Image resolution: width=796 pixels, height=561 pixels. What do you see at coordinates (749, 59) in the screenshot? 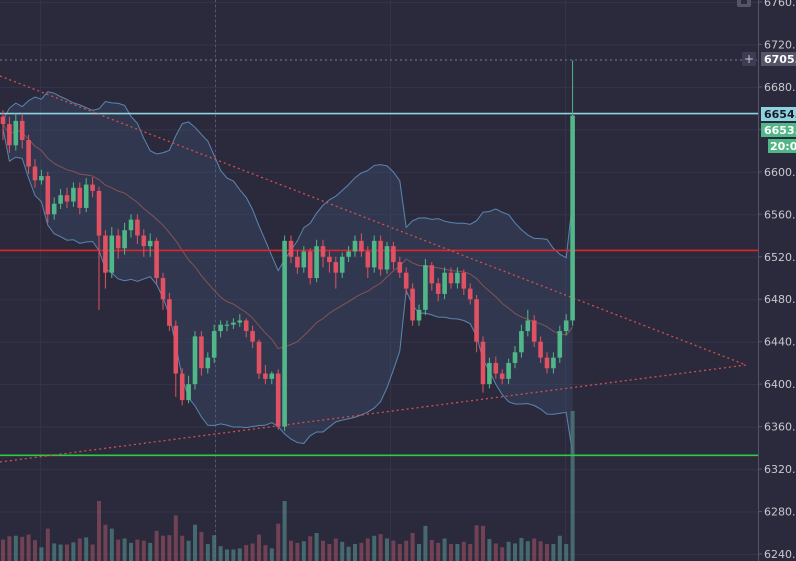
I see `add-price-line-button: +` at bounding box center [749, 59].